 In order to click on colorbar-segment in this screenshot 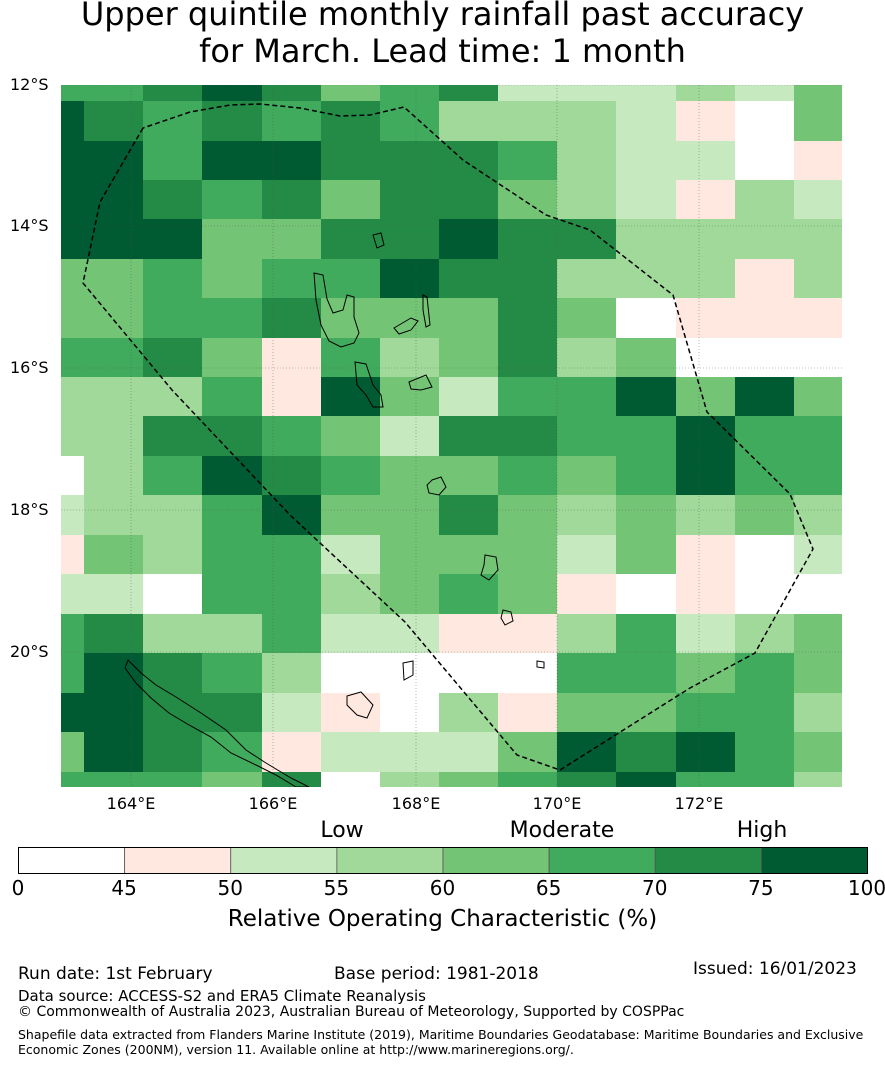, I will do `click(708, 860)`.